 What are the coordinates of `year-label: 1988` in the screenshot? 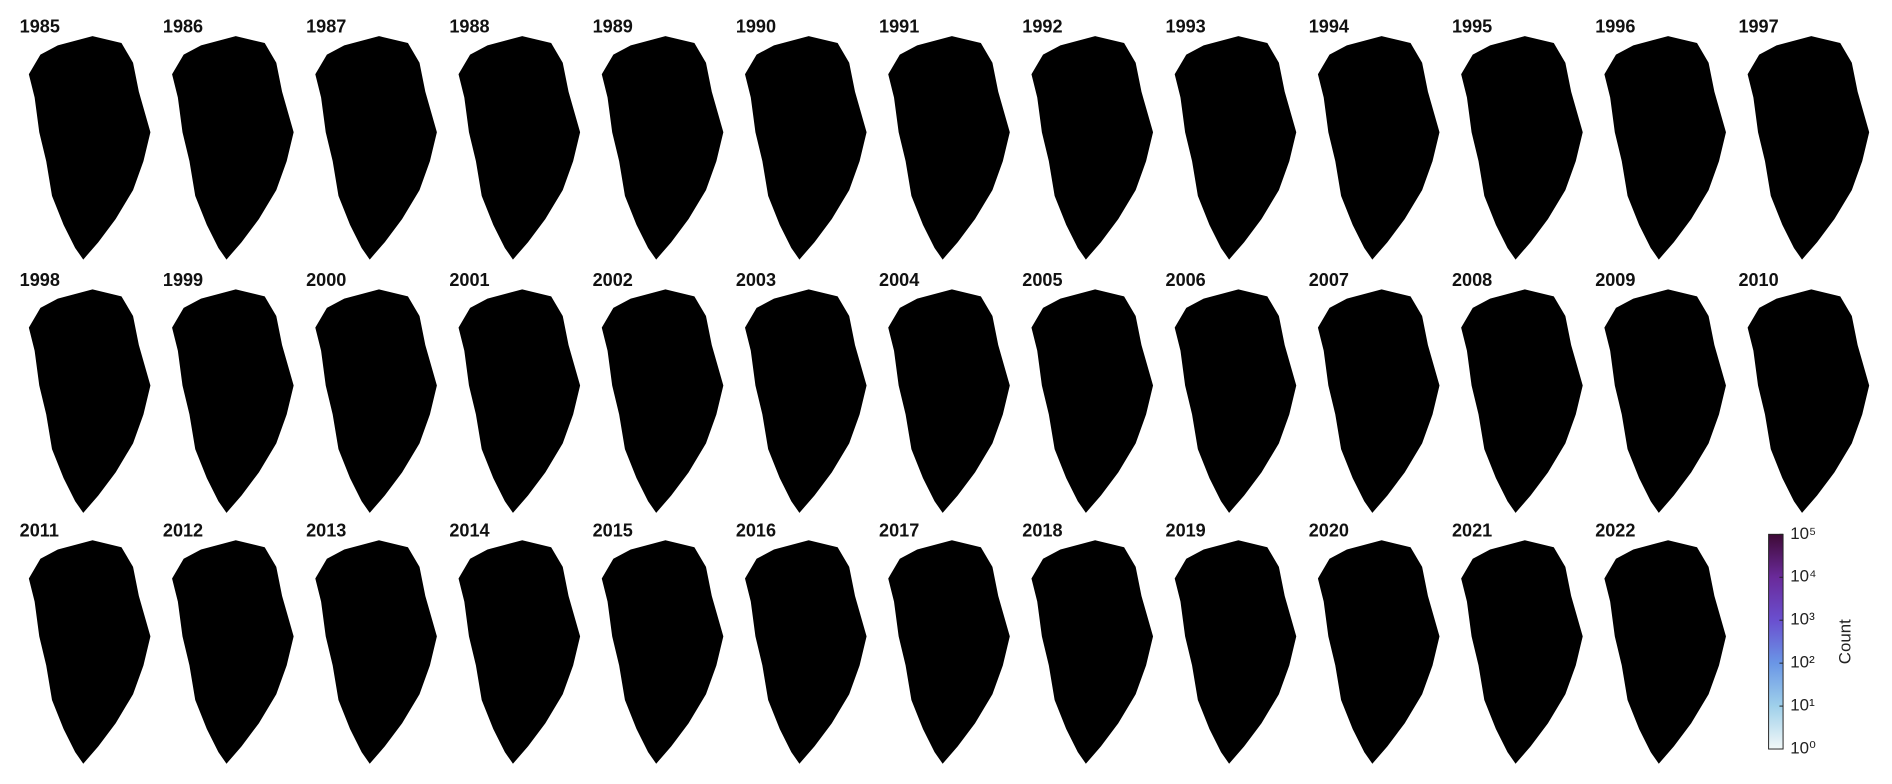 It's located at (469, 27).